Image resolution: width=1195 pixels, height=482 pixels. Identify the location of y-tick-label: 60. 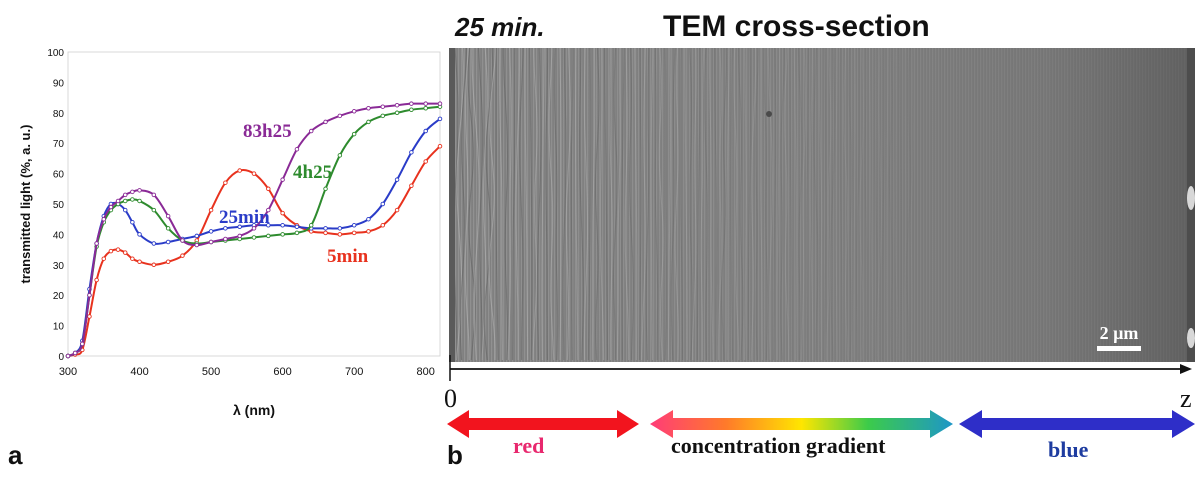
(59, 175).